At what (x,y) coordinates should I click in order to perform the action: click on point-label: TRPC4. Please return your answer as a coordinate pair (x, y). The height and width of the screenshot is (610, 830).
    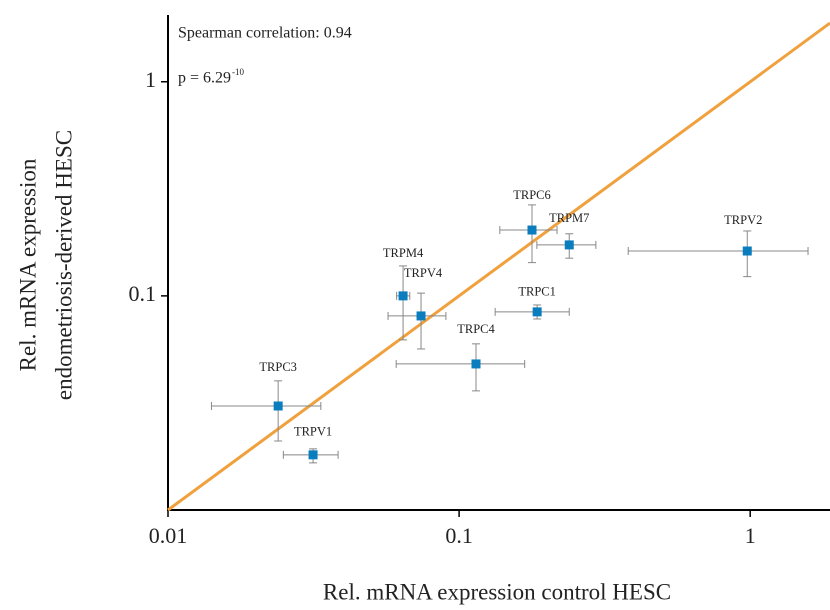
    Looking at the image, I should click on (476, 329).